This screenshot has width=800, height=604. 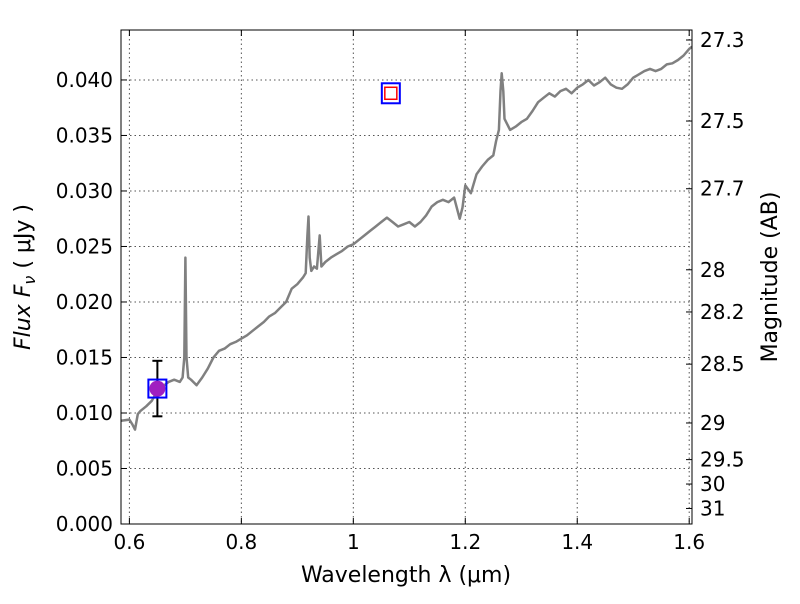 What do you see at coordinates (241, 542) in the screenshot?
I see `x-tick-label-1: 0.8` at bounding box center [241, 542].